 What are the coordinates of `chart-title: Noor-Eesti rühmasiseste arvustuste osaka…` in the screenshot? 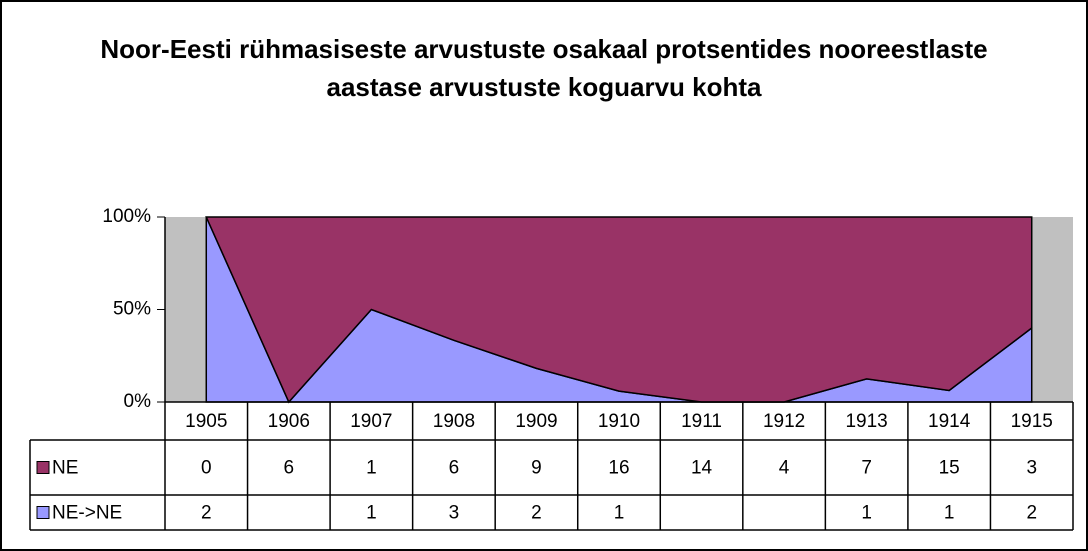 It's located at (544, 68).